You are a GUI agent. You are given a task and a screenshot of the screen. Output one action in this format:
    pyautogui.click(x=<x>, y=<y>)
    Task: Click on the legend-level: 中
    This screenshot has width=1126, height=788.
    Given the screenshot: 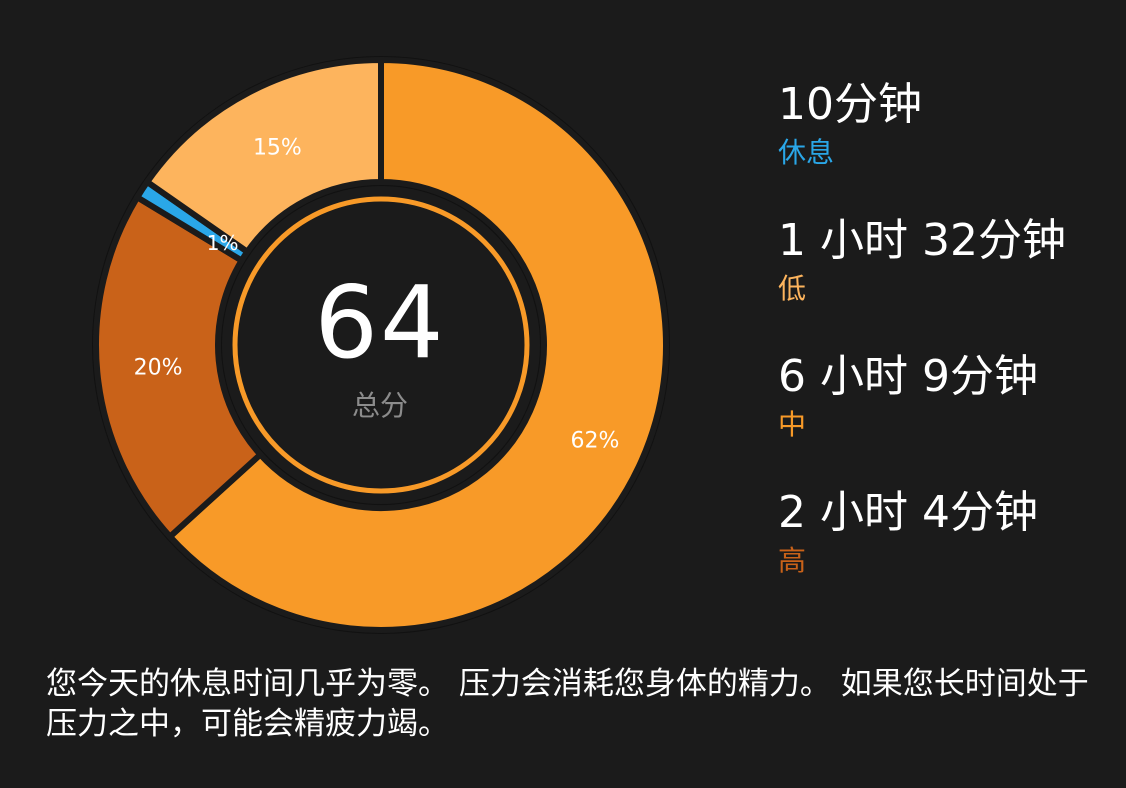 What is the action you would take?
    pyautogui.click(x=792, y=424)
    